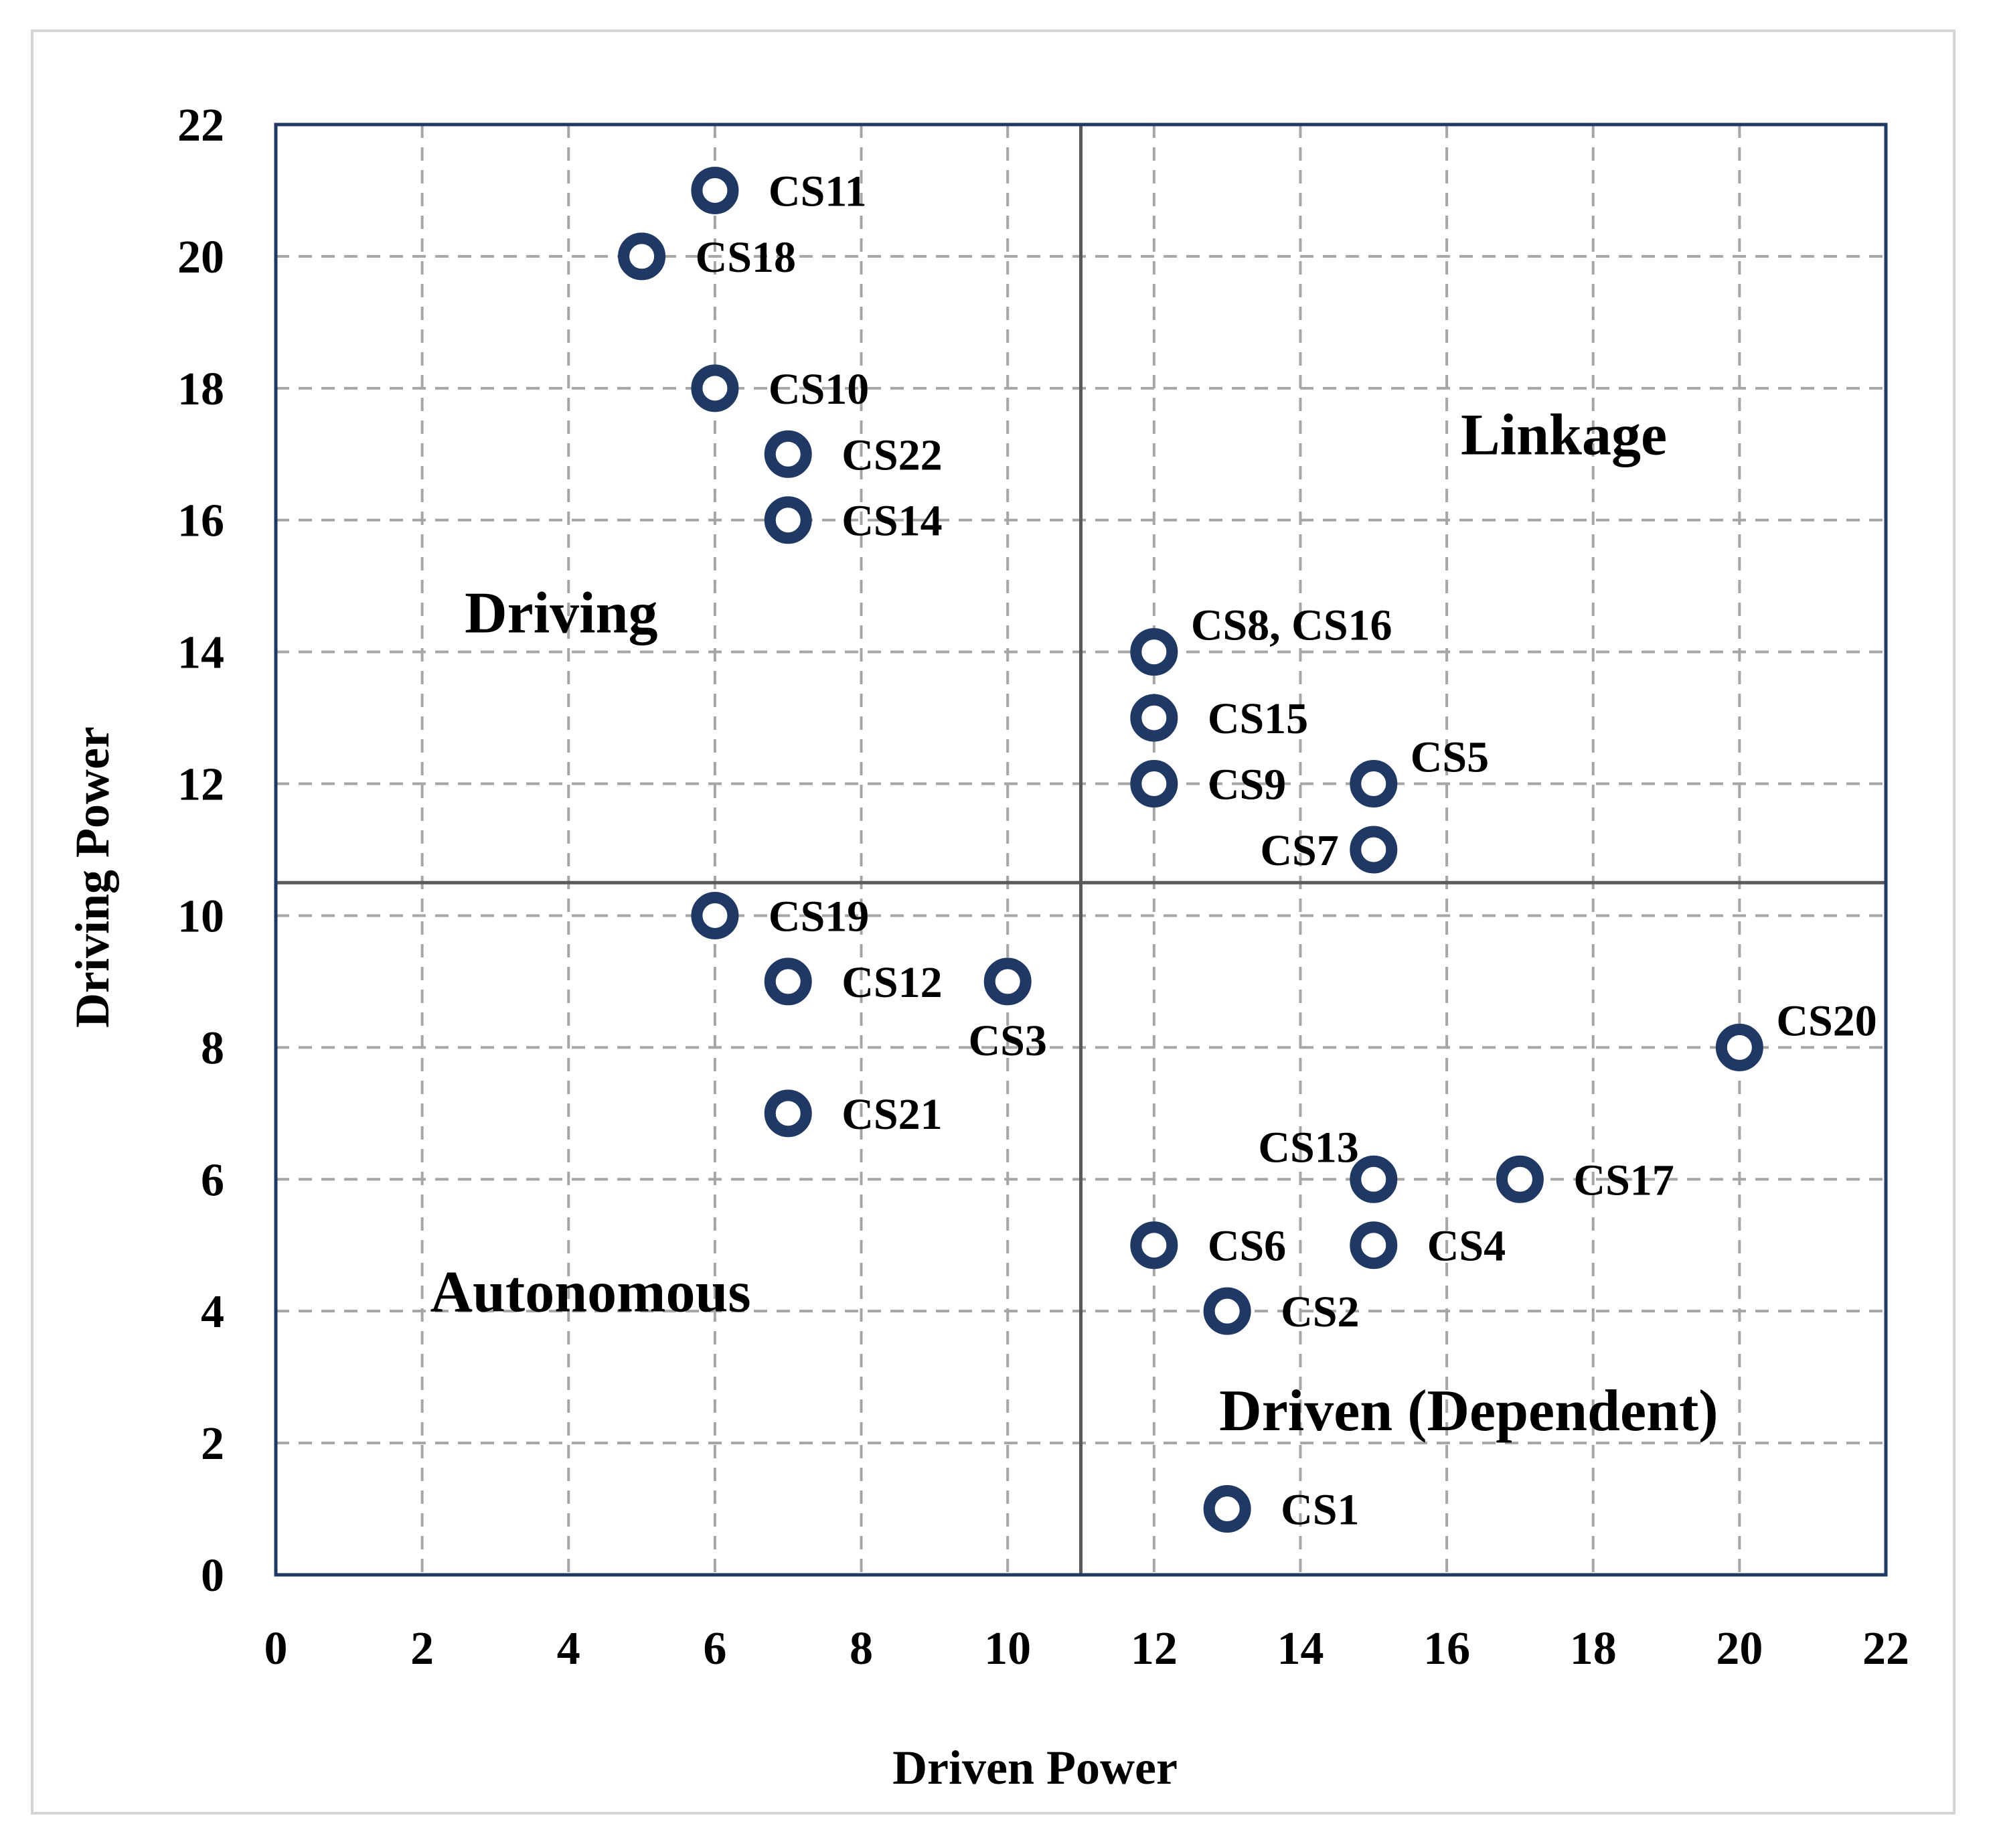 The image size is (1997, 1848). I want to click on point-label: CS3, so click(1007, 1040).